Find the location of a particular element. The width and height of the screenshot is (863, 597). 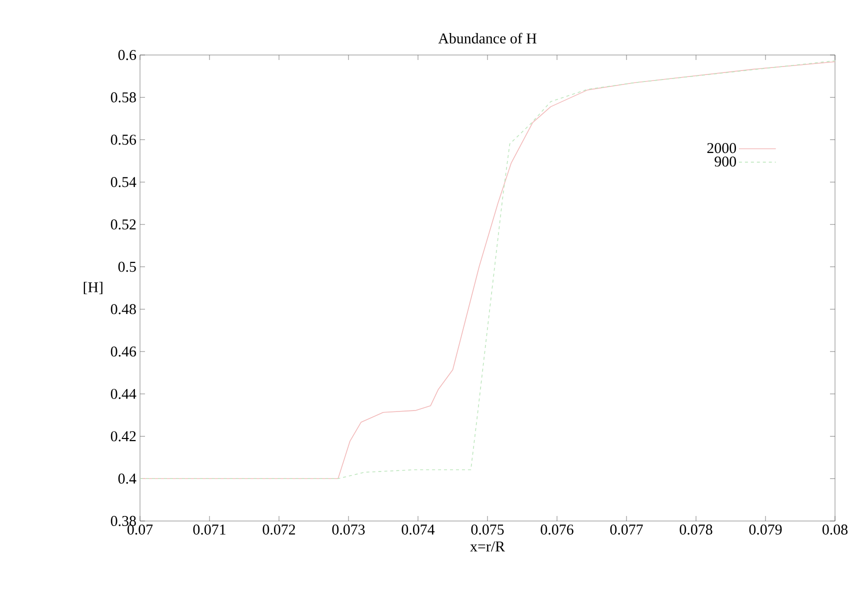

legend-label: 2000 is located at coordinates (721, 148).